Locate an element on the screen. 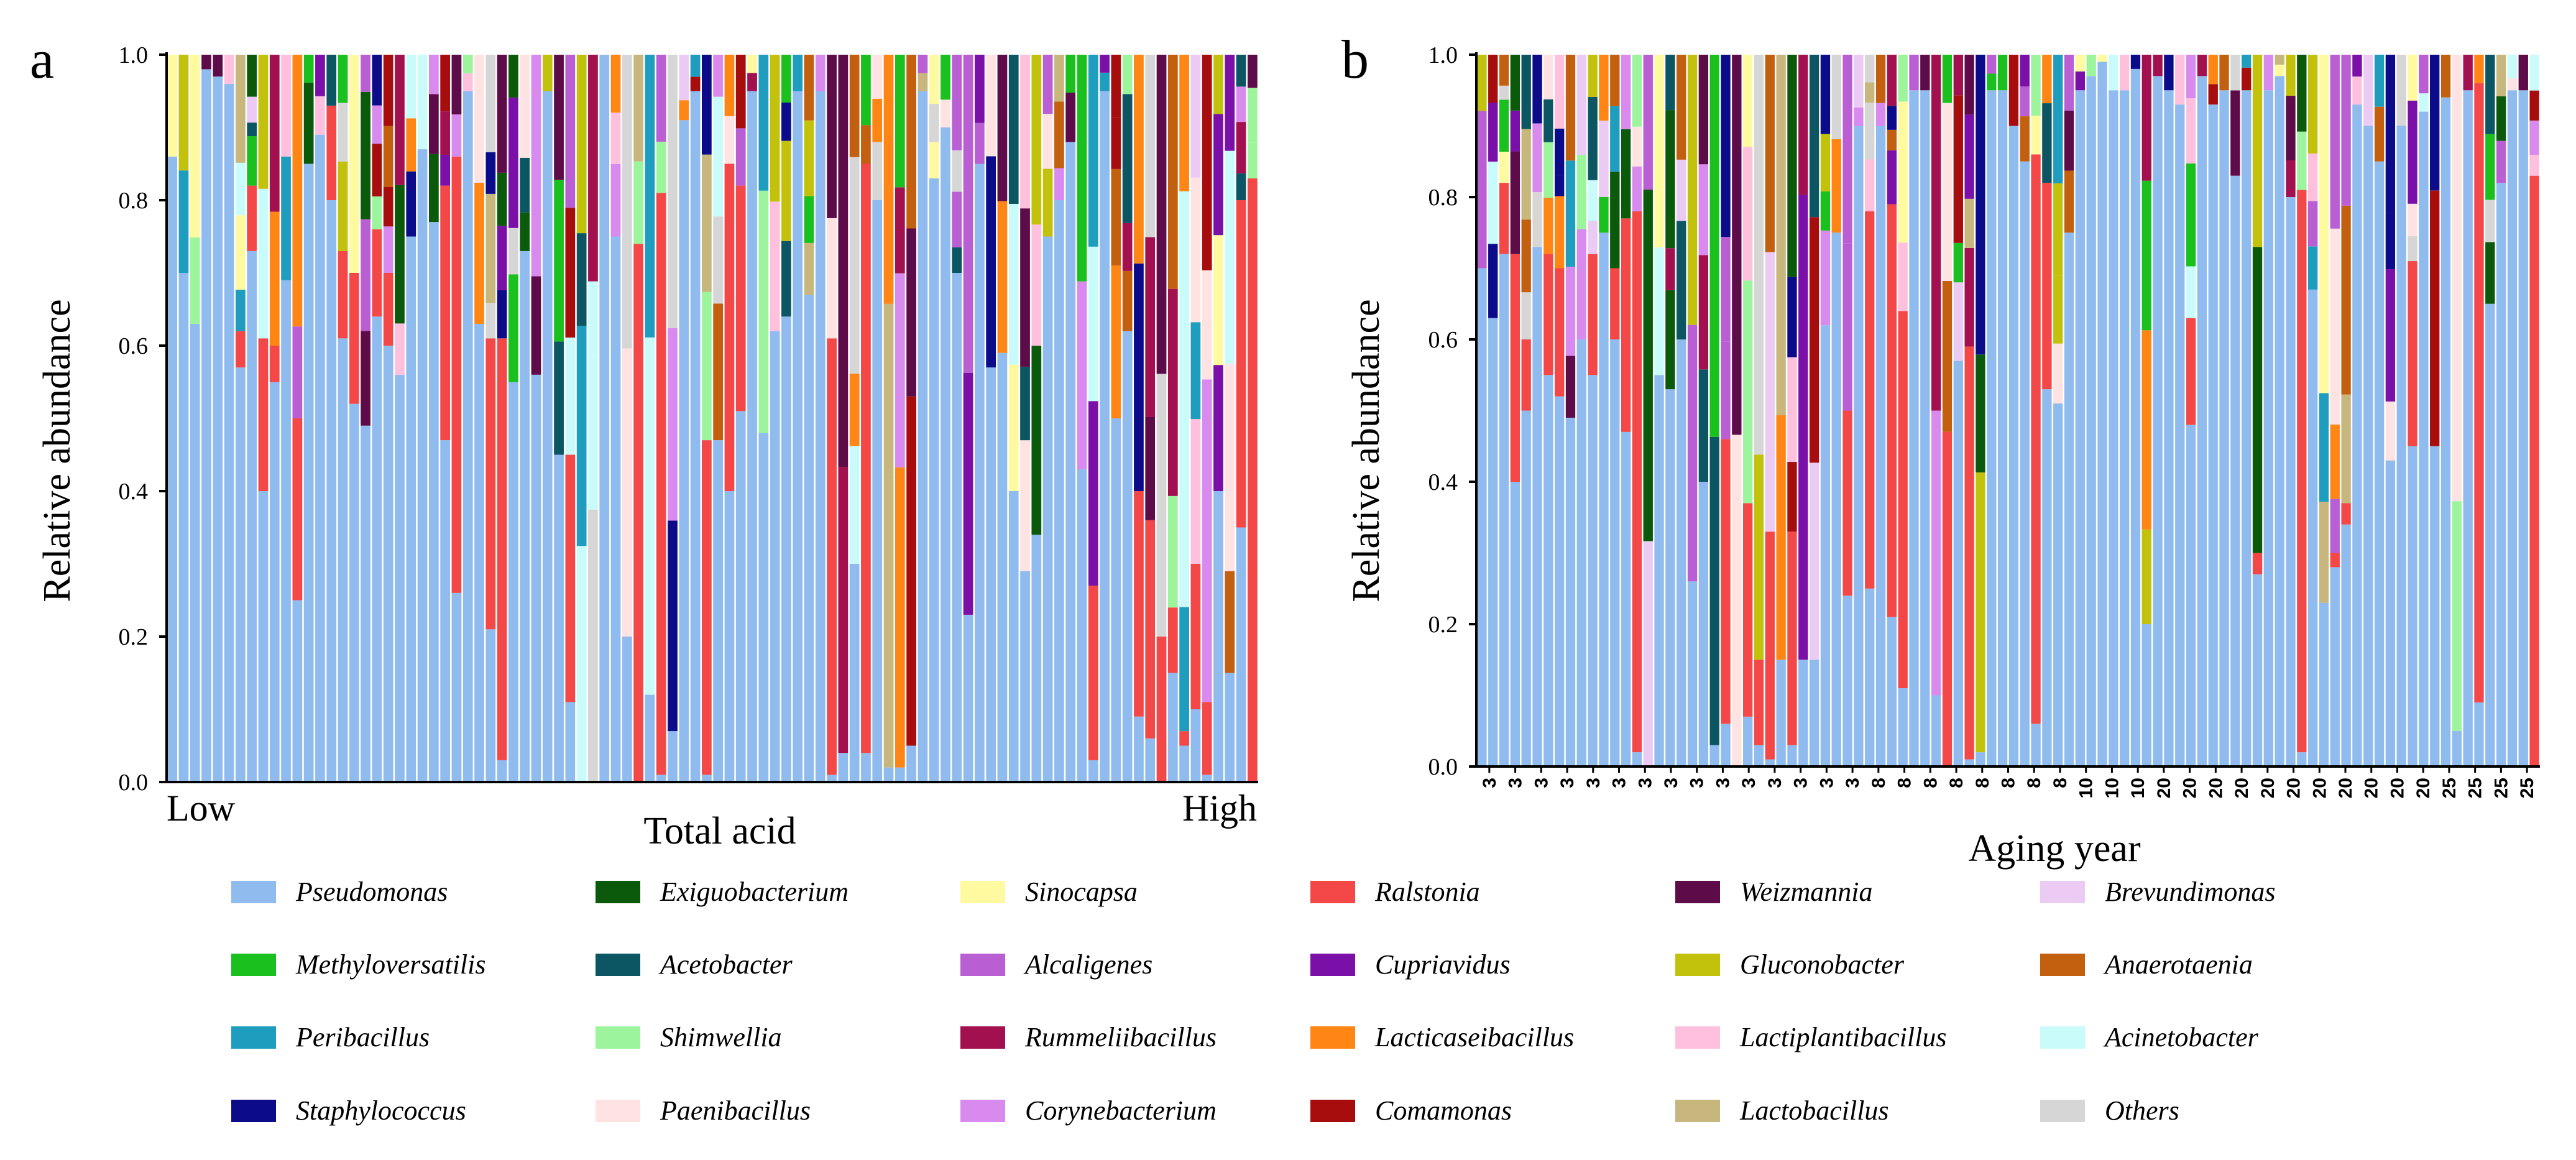 The height and width of the screenshot is (1160, 2576). bar-segment-weizmannia is located at coordinates (1703, 110).